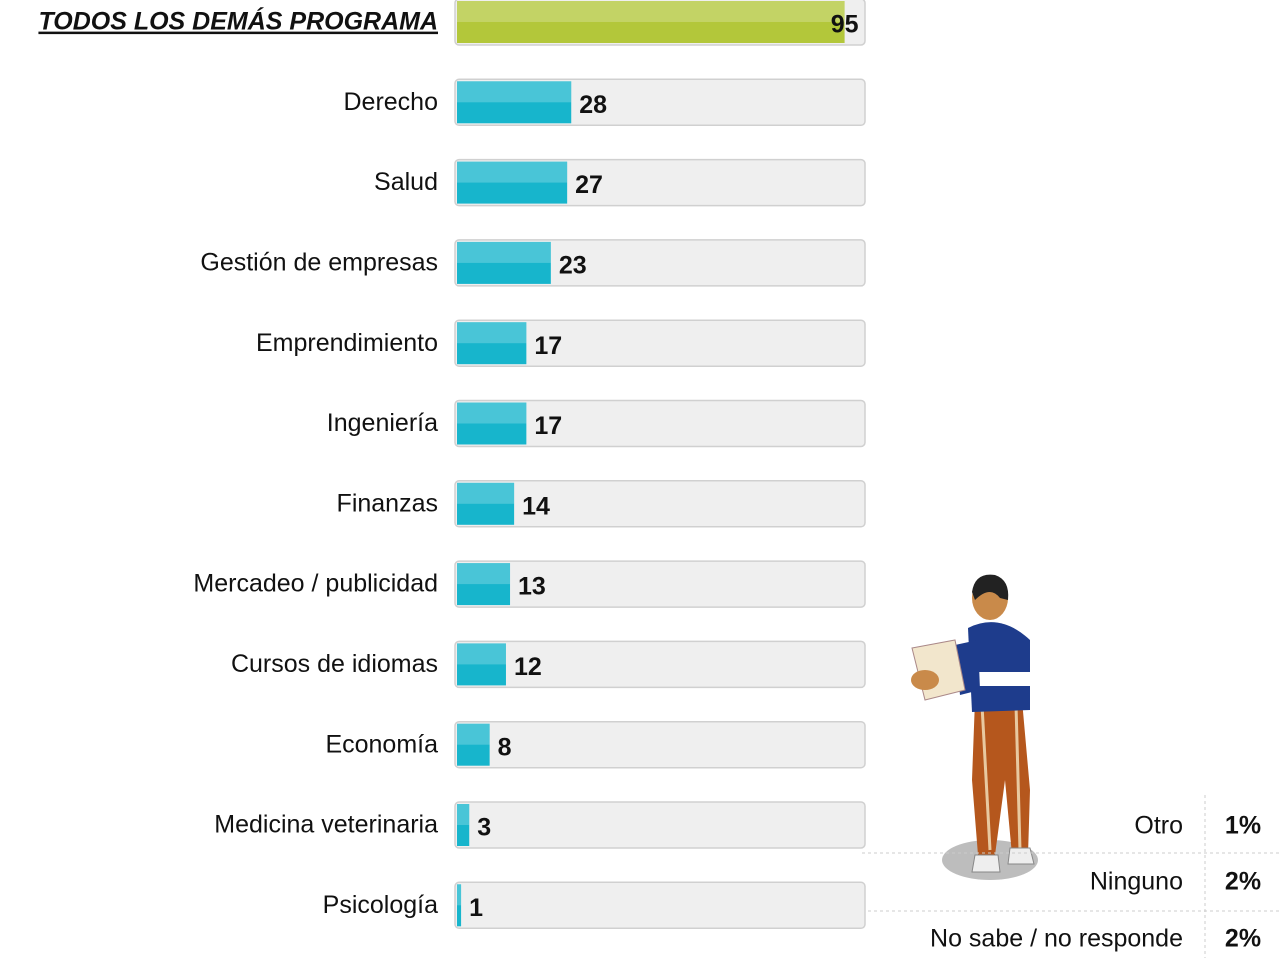 The width and height of the screenshot is (1279, 958). I want to click on table-label: Otro, so click(1158, 826).